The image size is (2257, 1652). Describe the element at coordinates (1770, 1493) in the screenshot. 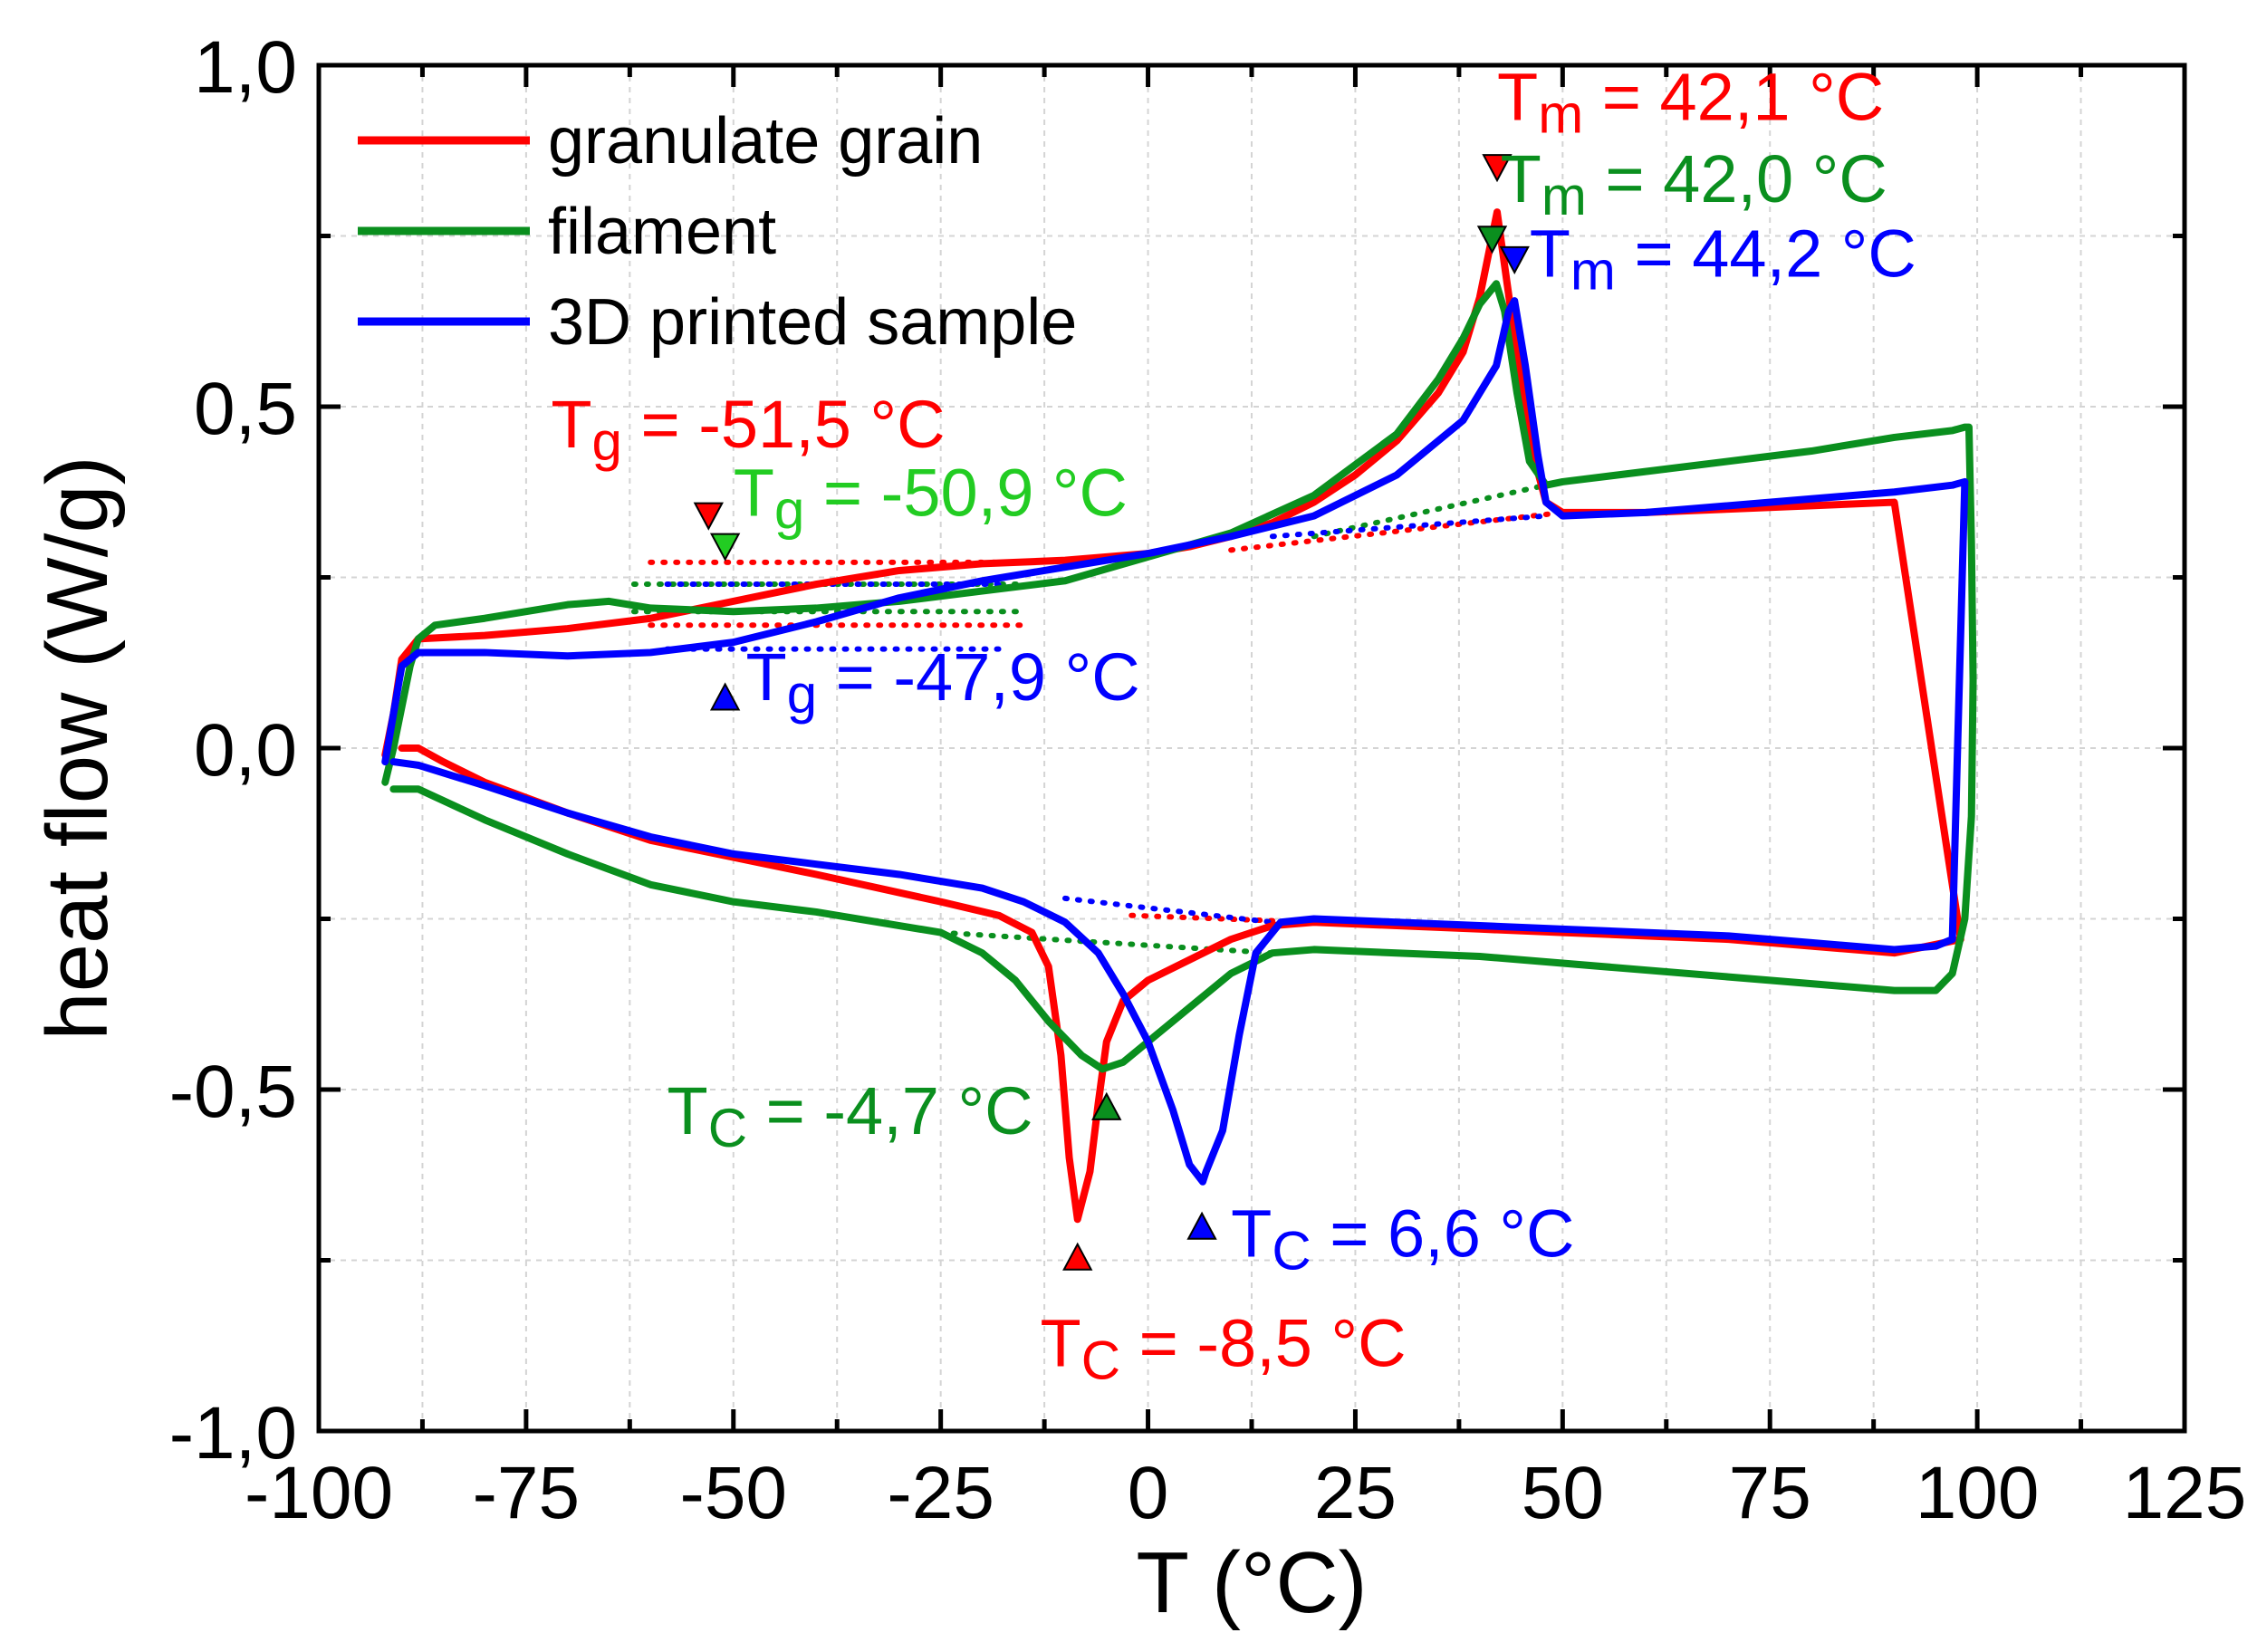

I see `x-tick-label: 75` at that location.